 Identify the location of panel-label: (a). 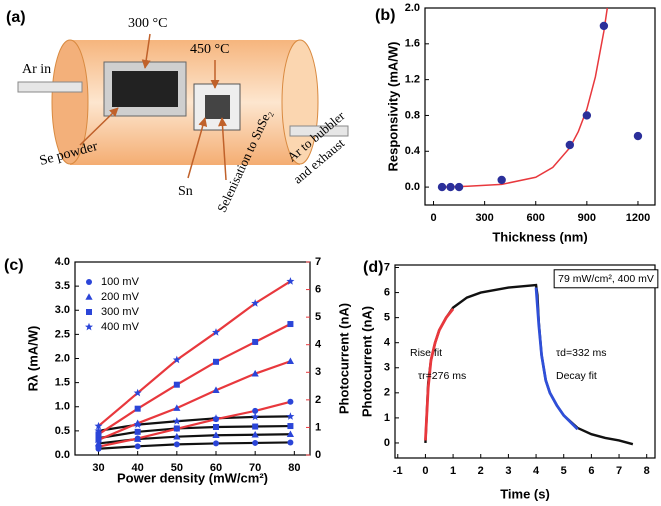
(16, 17).